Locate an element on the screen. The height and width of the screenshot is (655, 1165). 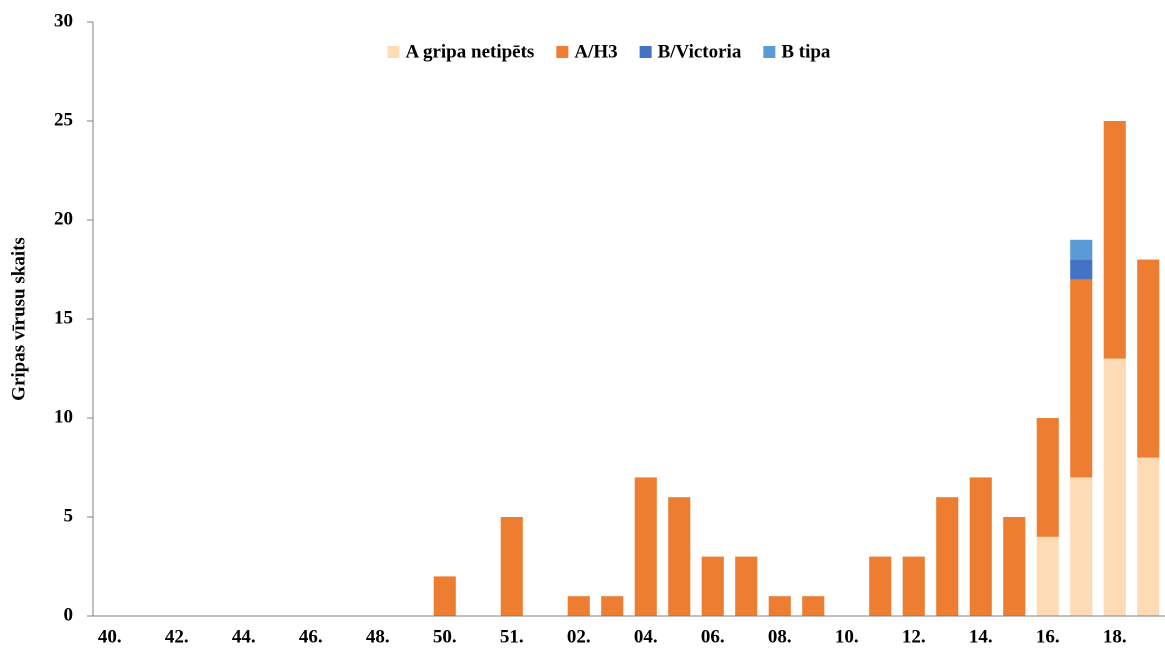
x-tick-label: 42. is located at coordinates (177, 636).